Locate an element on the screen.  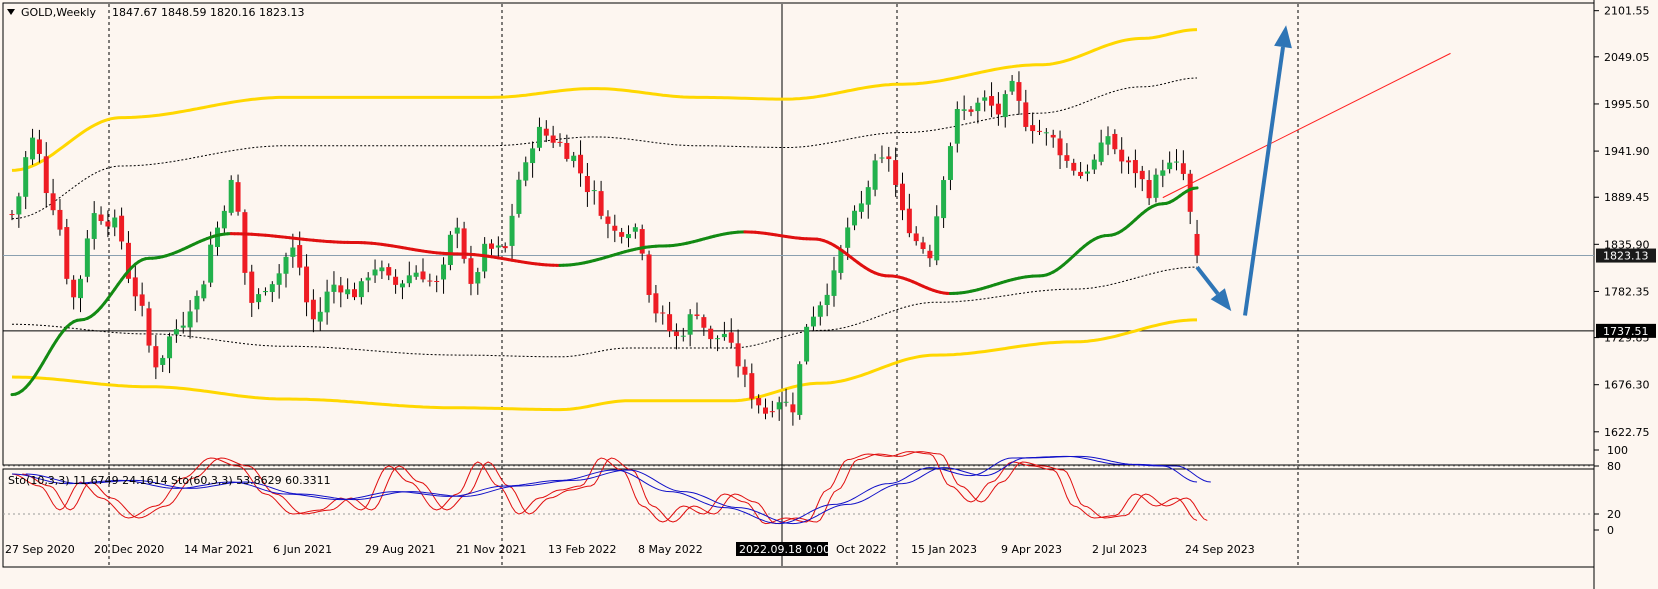
time-tick-label: 2 Jul 2023 is located at coordinates (1119, 549).